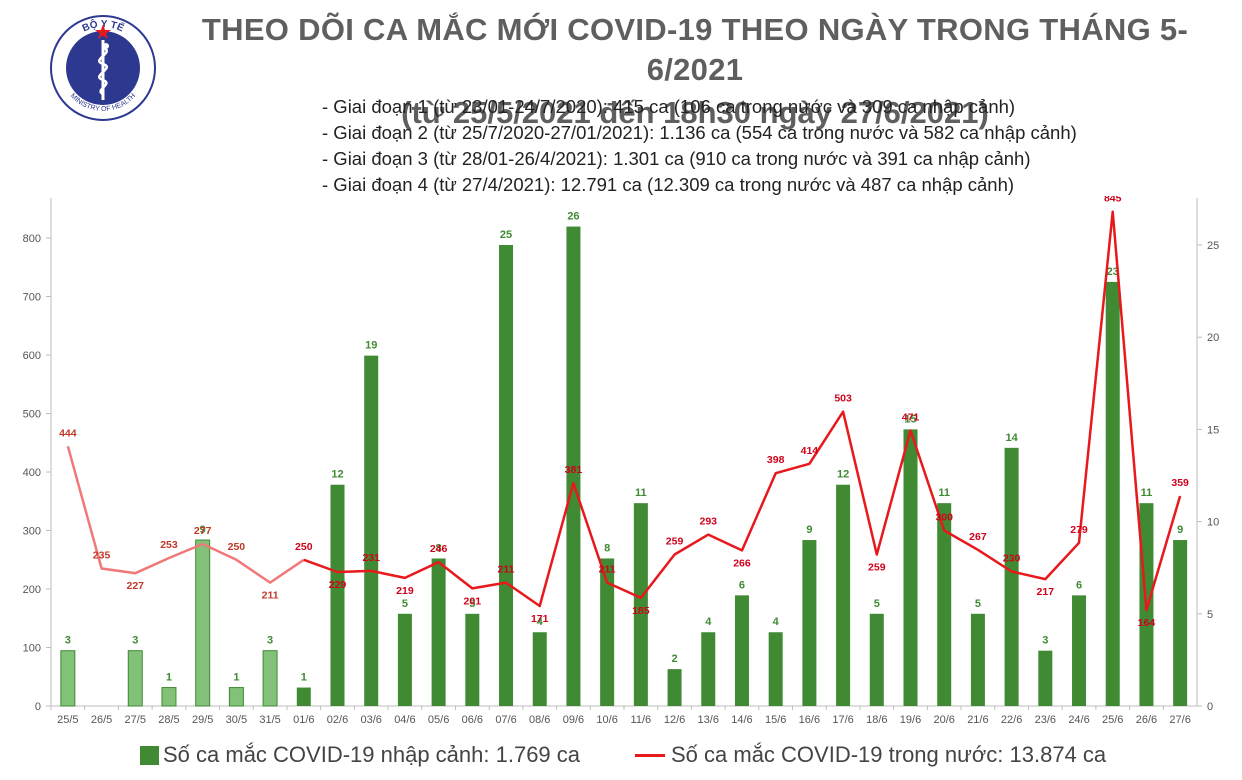  What do you see at coordinates (843, 399) in the screenshot?
I see `line-data-label: 503` at bounding box center [843, 399].